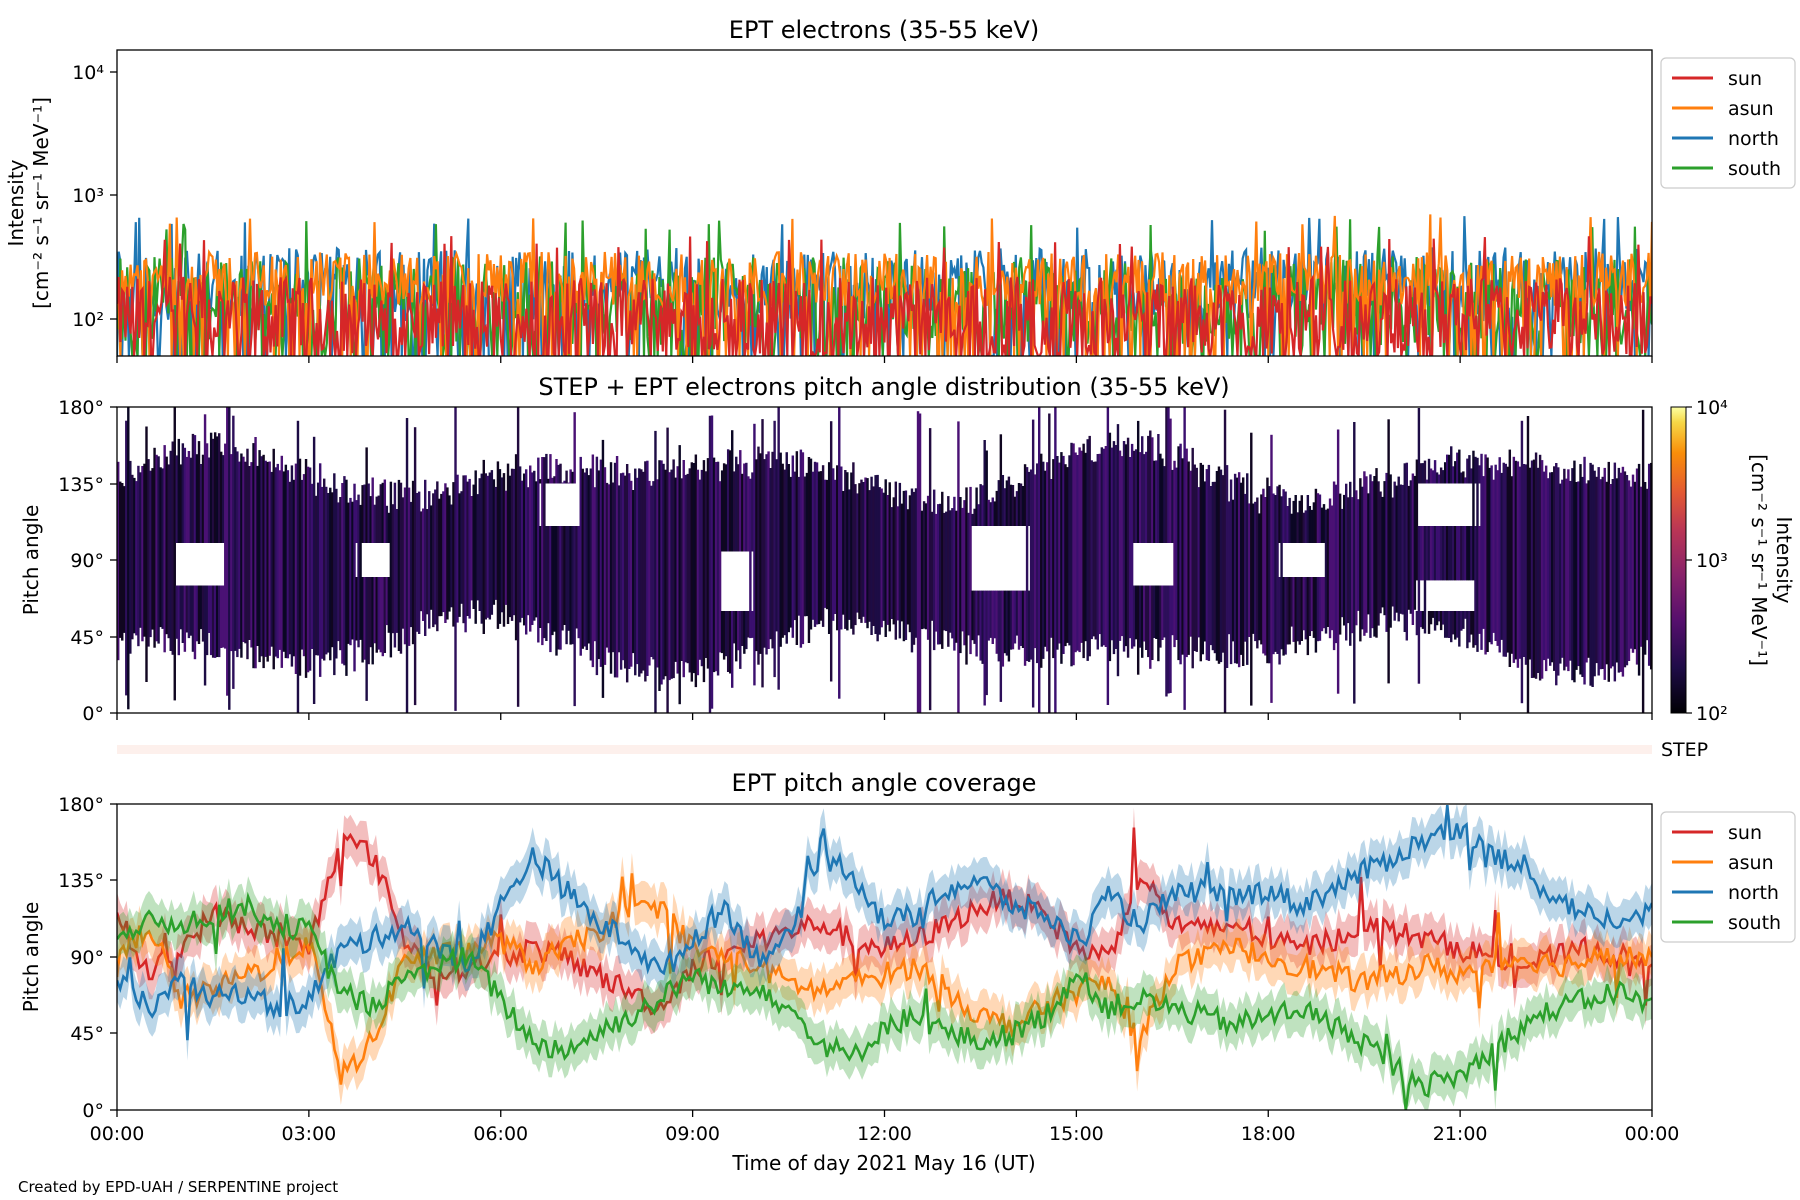 The image size is (1800, 1200). What do you see at coordinates (117, 1134) in the screenshot?
I see `x-tick-label: 00:00` at bounding box center [117, 1134].